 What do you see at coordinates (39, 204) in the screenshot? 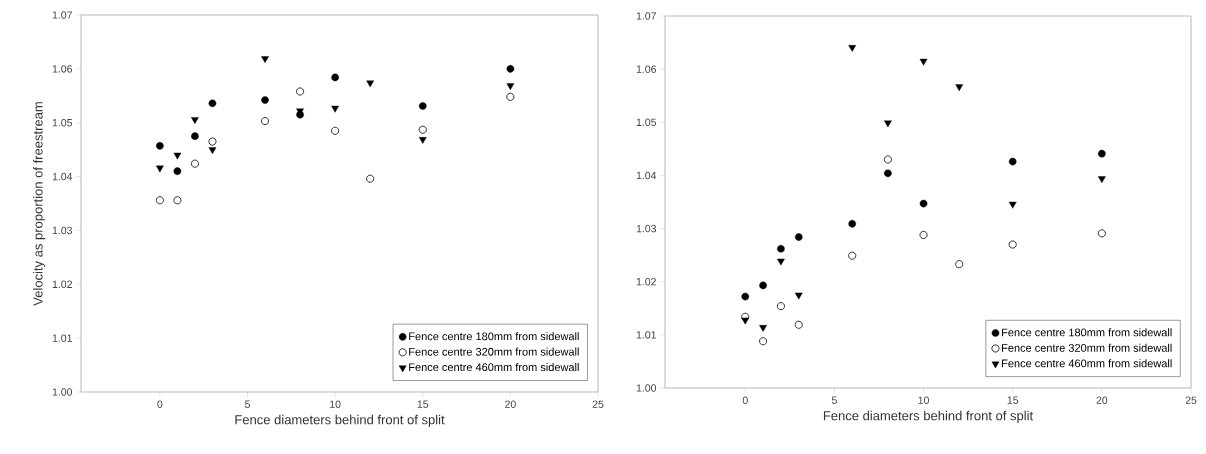
I see `y-axis-title: Velocity as proportion of freestream` at bounding box center [39, 204].